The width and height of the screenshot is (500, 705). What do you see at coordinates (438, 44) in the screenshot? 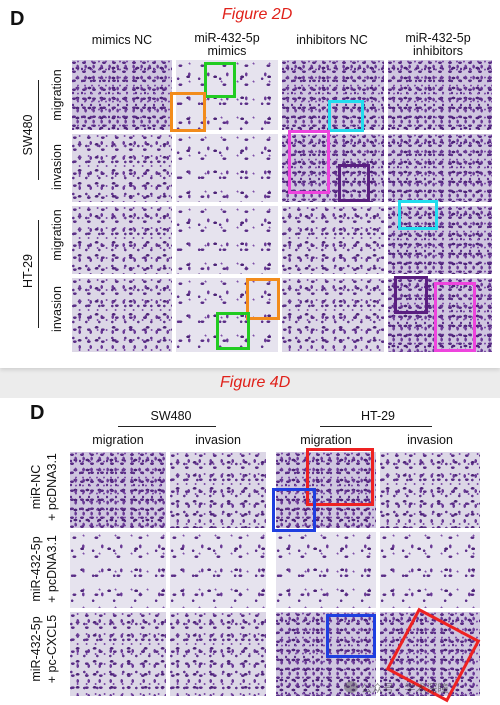
I see `column-header: miR-432-5p inhibitors` at bounding box center [438, 44].